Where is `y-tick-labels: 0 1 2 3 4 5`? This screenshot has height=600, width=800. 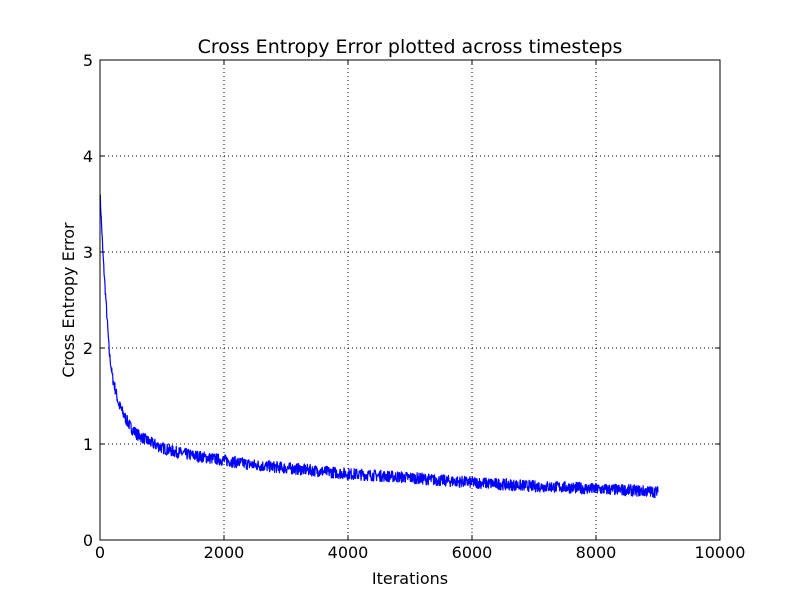 y-tick-labels: 0 1 2 3 4 5 is located at coordinates (88, 300).